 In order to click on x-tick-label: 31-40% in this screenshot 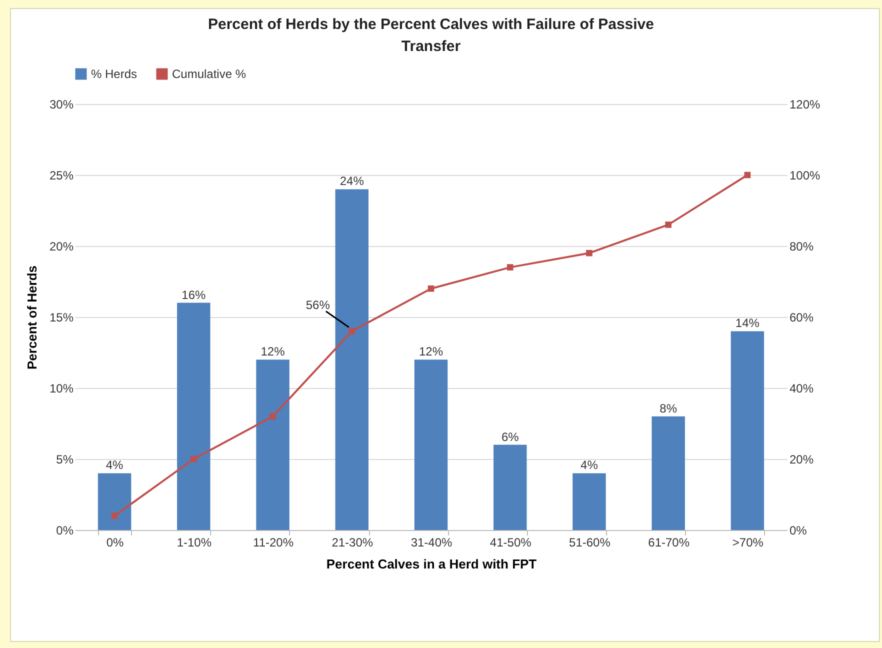, I will do `click(431, 543)`.